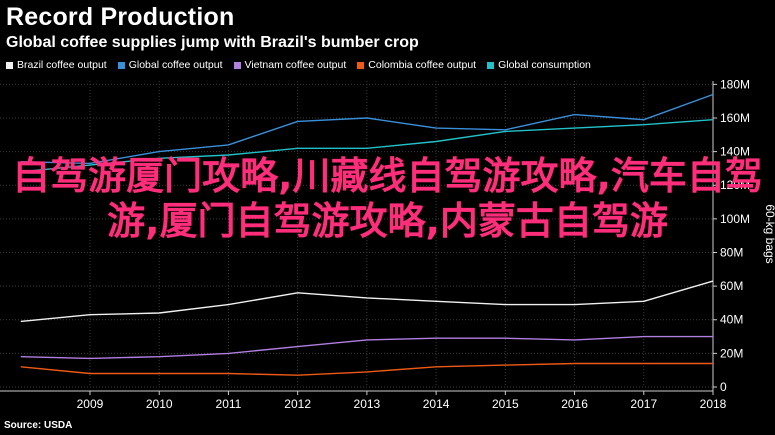 The width and height of the screenshot is (775, 435). Describe the element at coordinates (735, 84) in the screenshot. I see `y-tick-label: 180M` at that location.